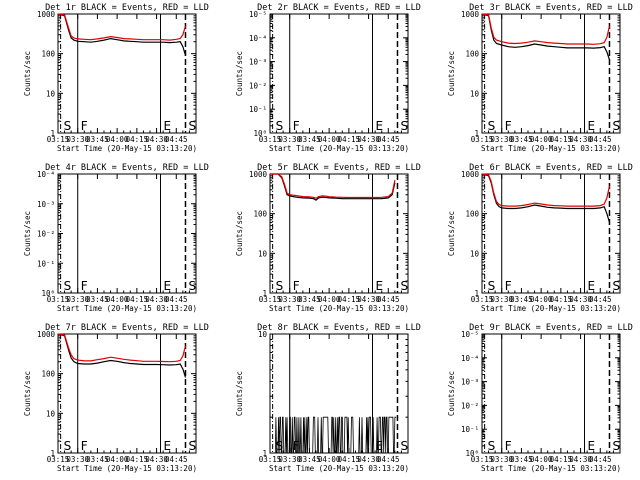  I want to click on chart-title: Det 3r BLACK = Events, RED = LLD, so click(551, 8).